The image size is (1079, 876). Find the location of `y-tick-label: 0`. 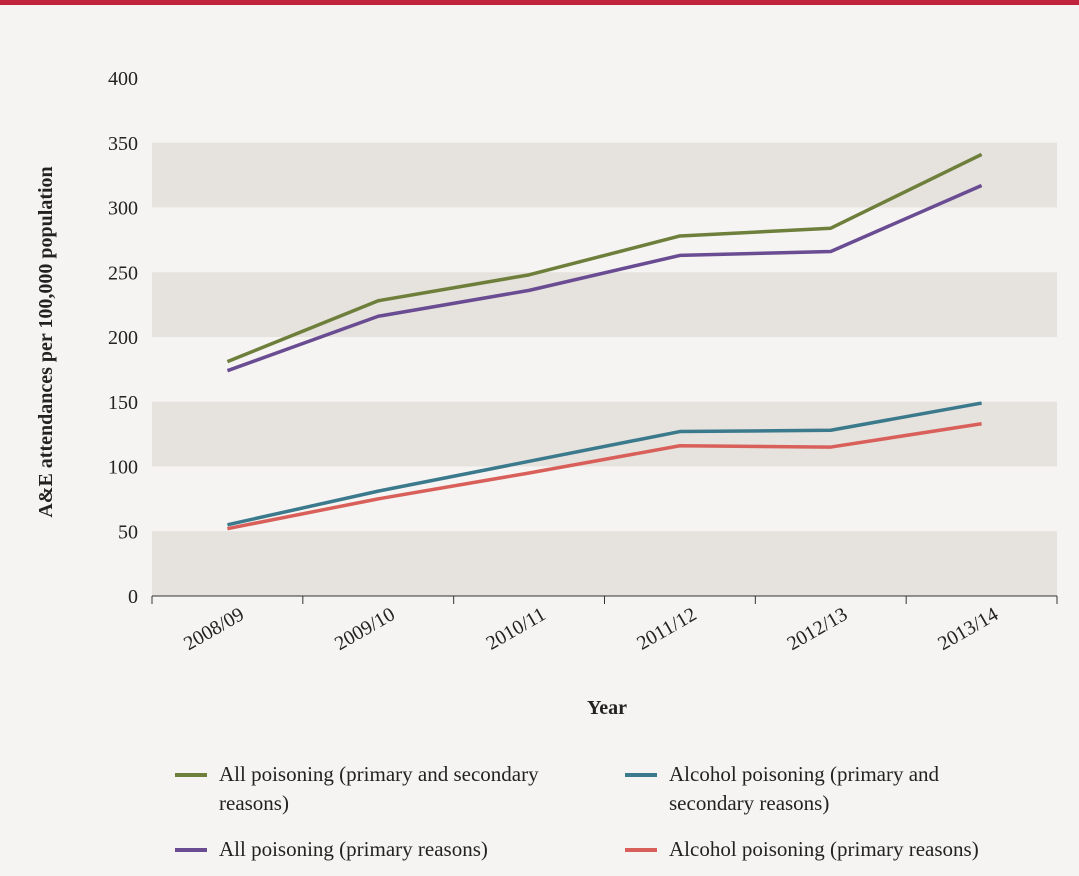

y-tick-label: 0 is located at coordinates (133, 597).